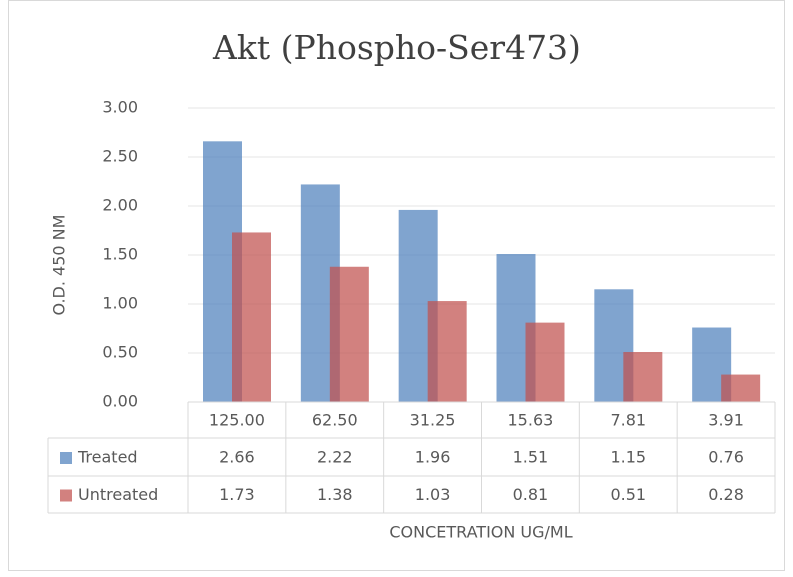 The image size is (793, 577). What do you see at coordinates (396, 47) in the screenshot?
I see `chart-title: Akt (Phospho-Ser473)` at bounding box center [396, 47].